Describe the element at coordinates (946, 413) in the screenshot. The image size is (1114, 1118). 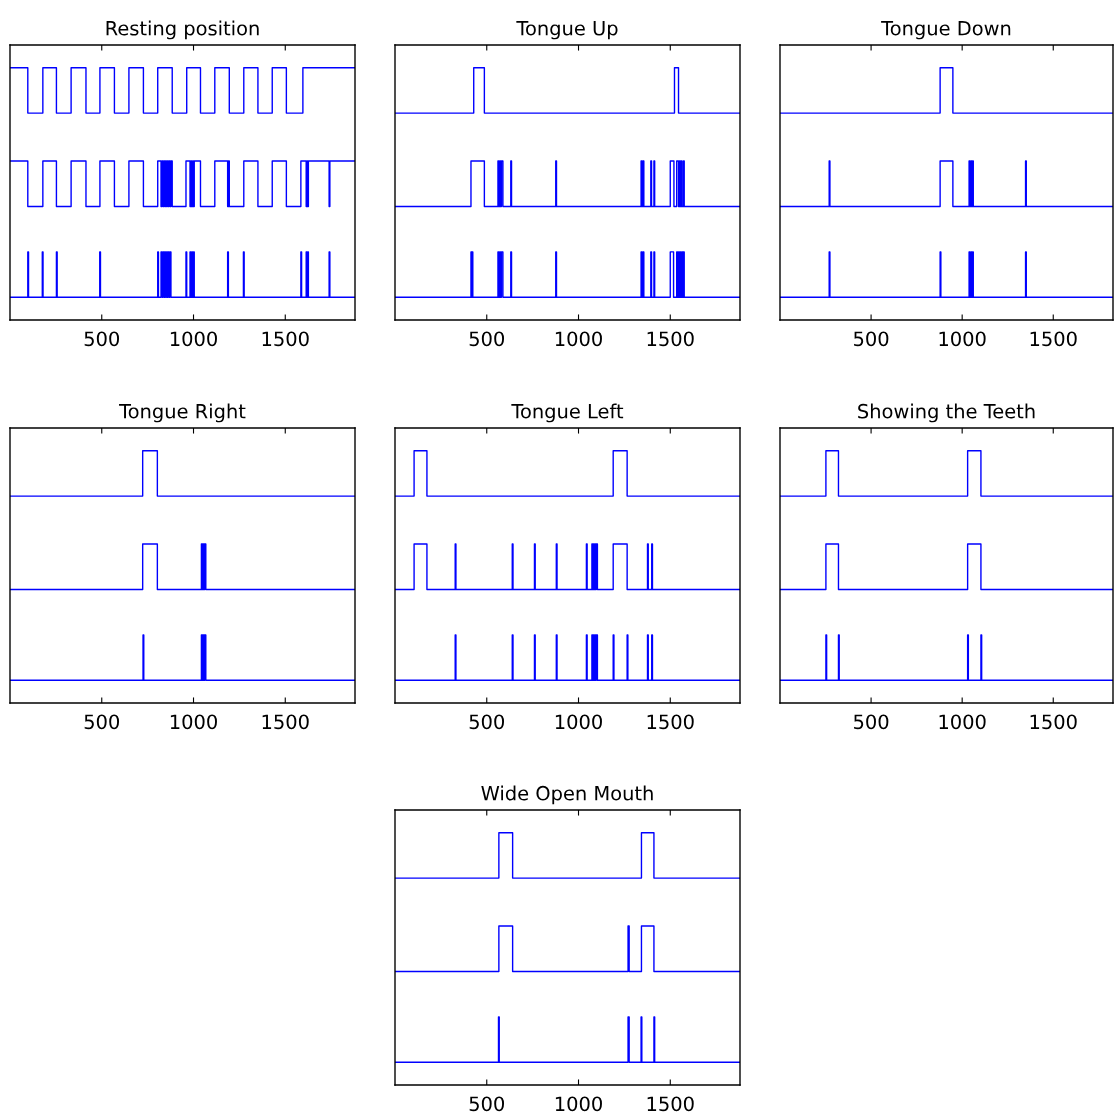
I see `chart-title: Showing the Teeth` at that location.